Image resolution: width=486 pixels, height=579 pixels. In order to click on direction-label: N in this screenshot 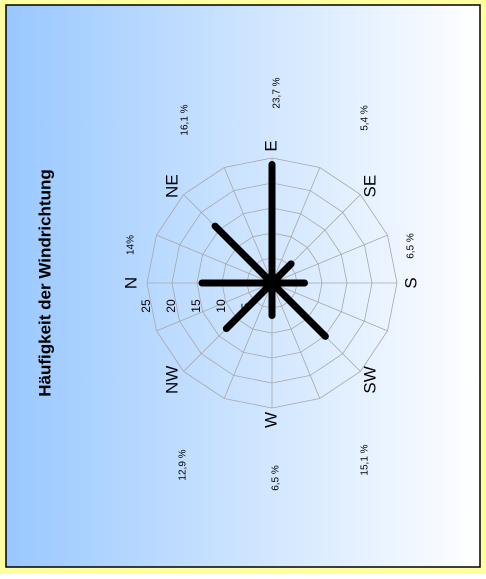, I will do `click(130, 283)`.